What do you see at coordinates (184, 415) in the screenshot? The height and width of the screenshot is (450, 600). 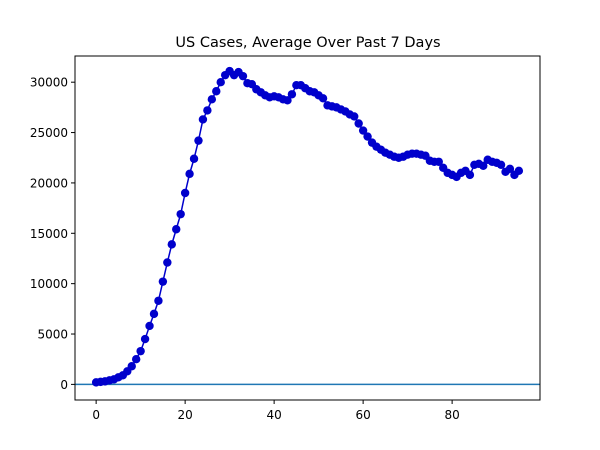 I see `x-tick-label: 20` at bounding box center [184, 415].